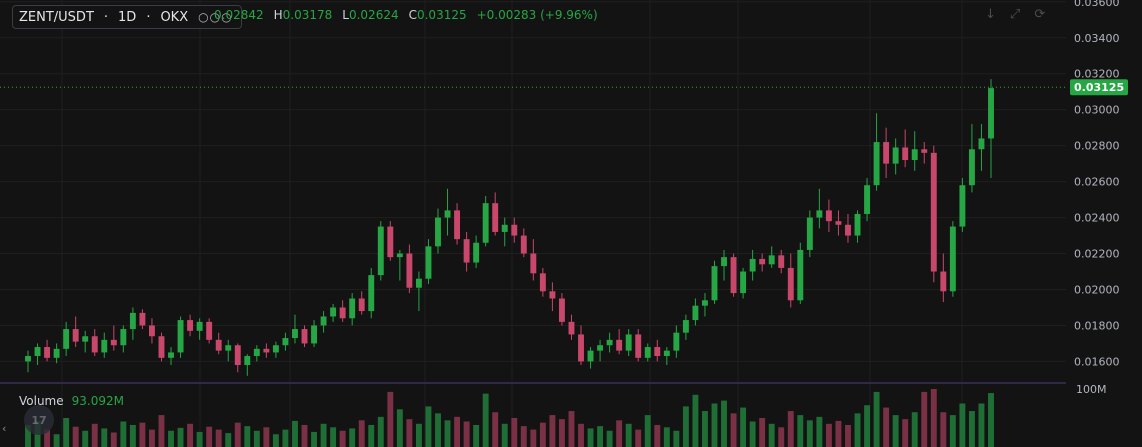 The height and width of the screenshot is (447, 1142). I want to click on y-tick-label: 0.02800, so click(1097, 146).